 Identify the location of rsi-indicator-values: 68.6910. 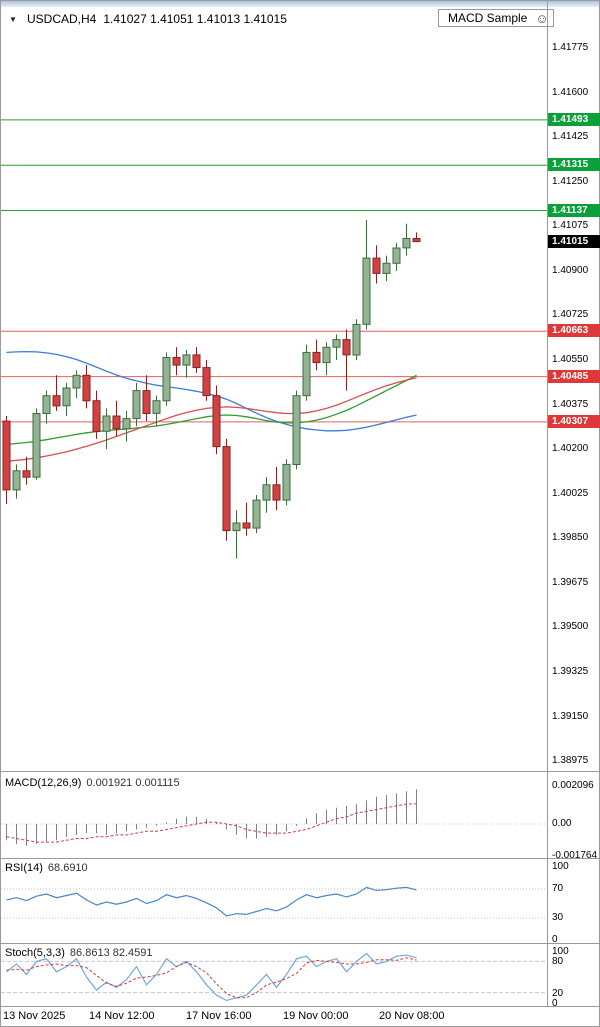
(67, 868).